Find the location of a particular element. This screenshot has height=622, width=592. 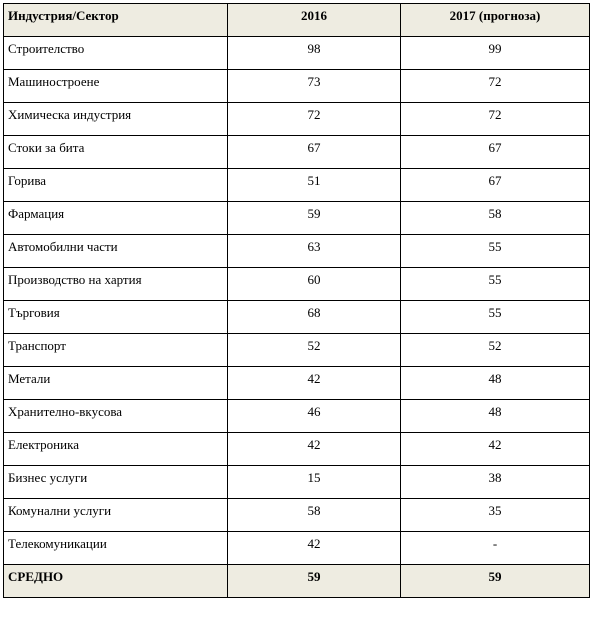

table-row: Хранително-вкусова 46 48 is located at coordinates (296, 416).